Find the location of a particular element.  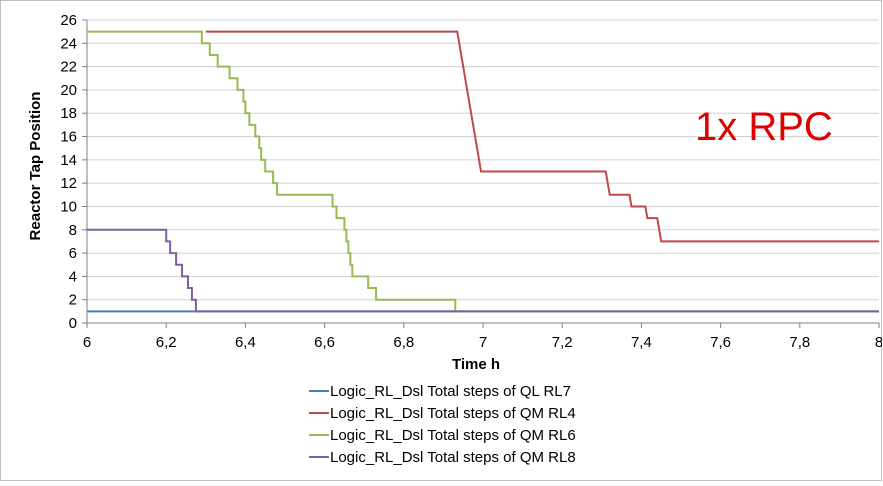

y-tick-label: 24 is located at coordinates (68, 43).